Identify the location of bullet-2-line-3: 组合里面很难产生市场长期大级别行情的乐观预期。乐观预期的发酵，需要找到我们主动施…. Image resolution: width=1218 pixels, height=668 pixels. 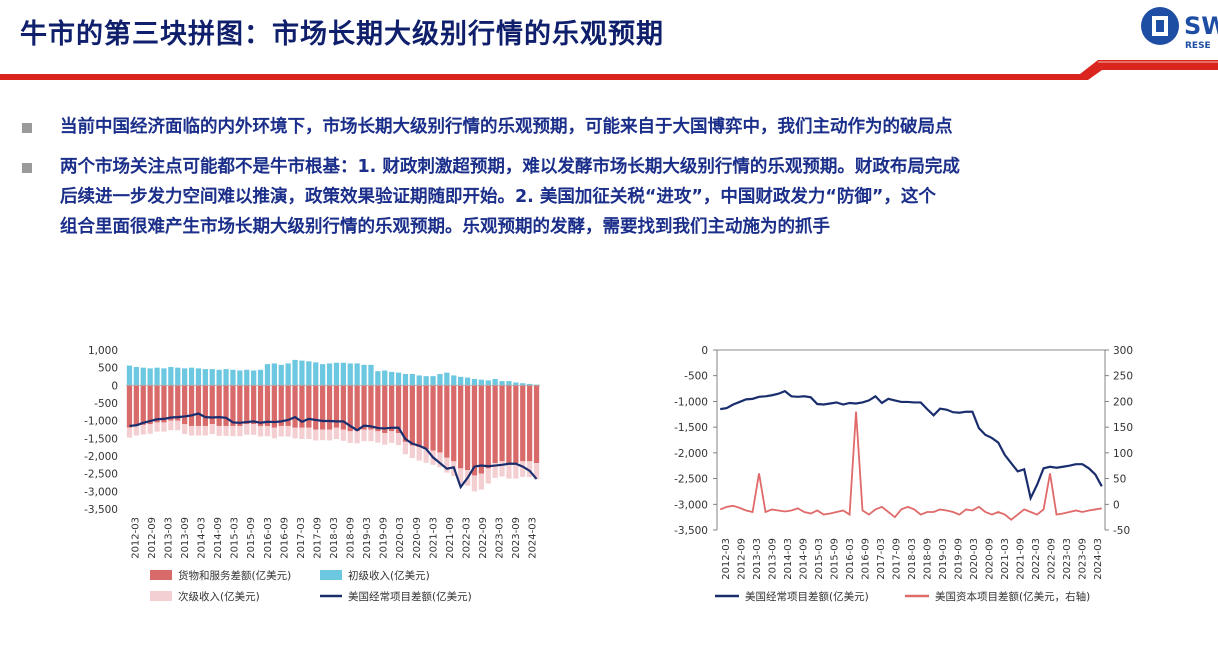
(445, 227).